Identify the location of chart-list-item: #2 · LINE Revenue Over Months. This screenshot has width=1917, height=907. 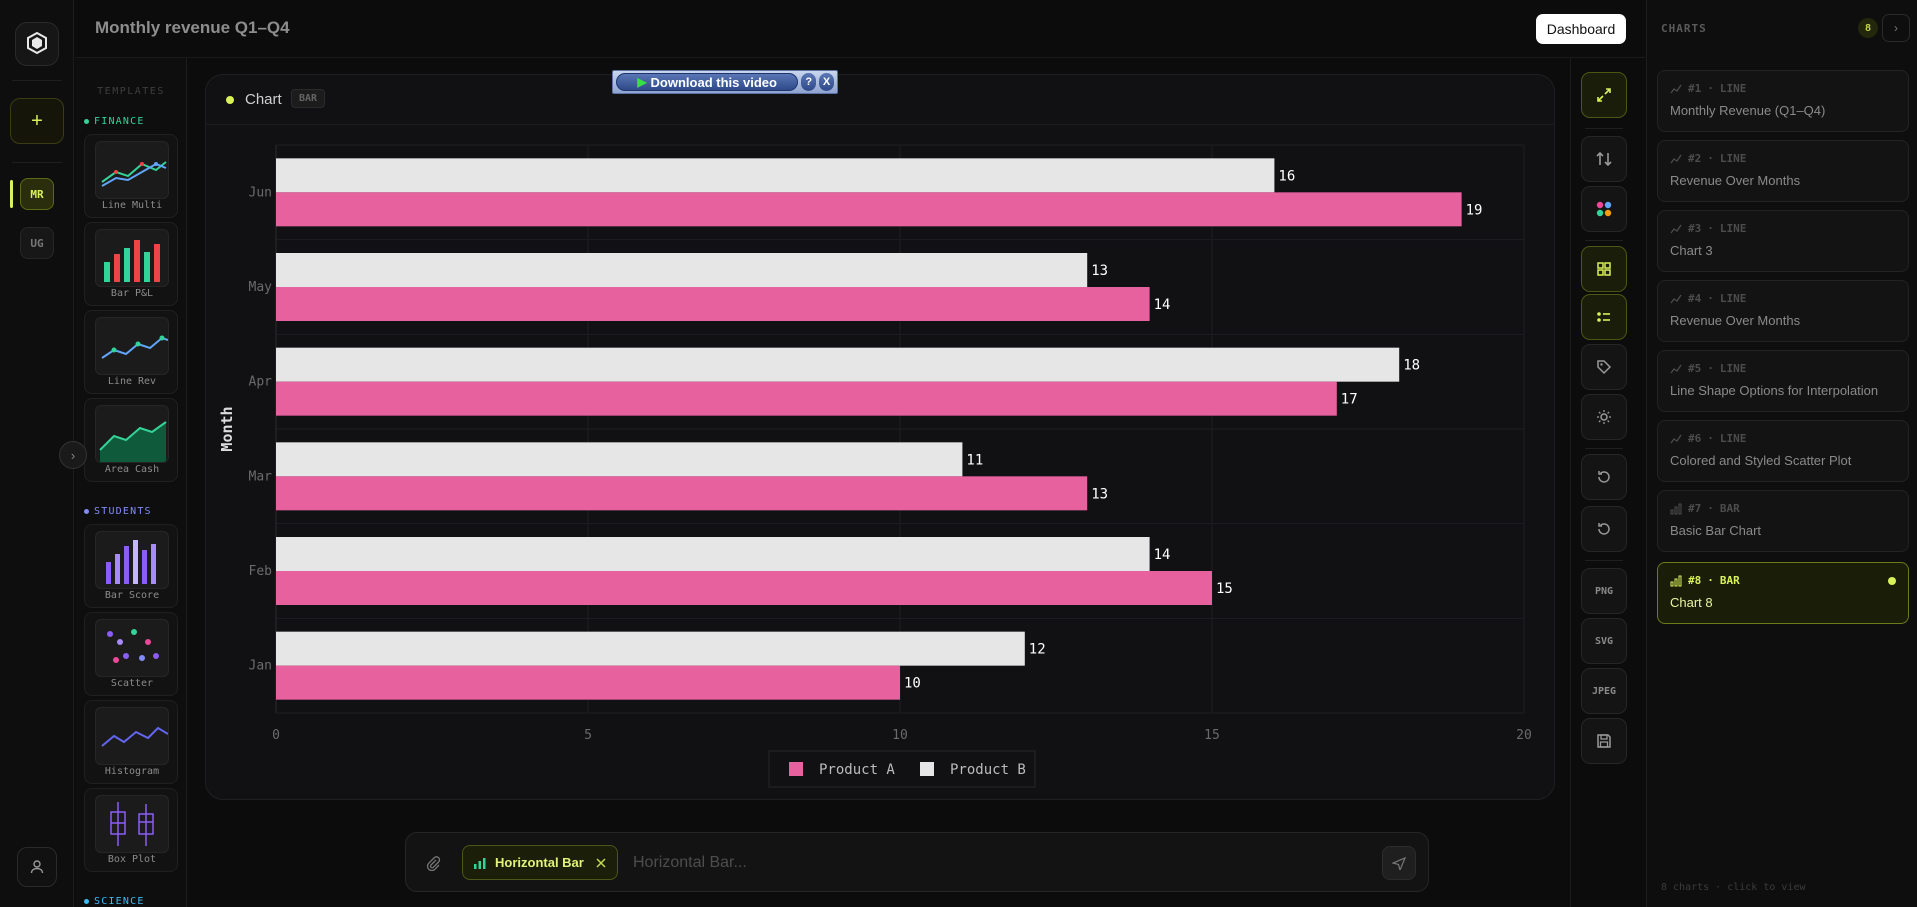
(1783, 171).